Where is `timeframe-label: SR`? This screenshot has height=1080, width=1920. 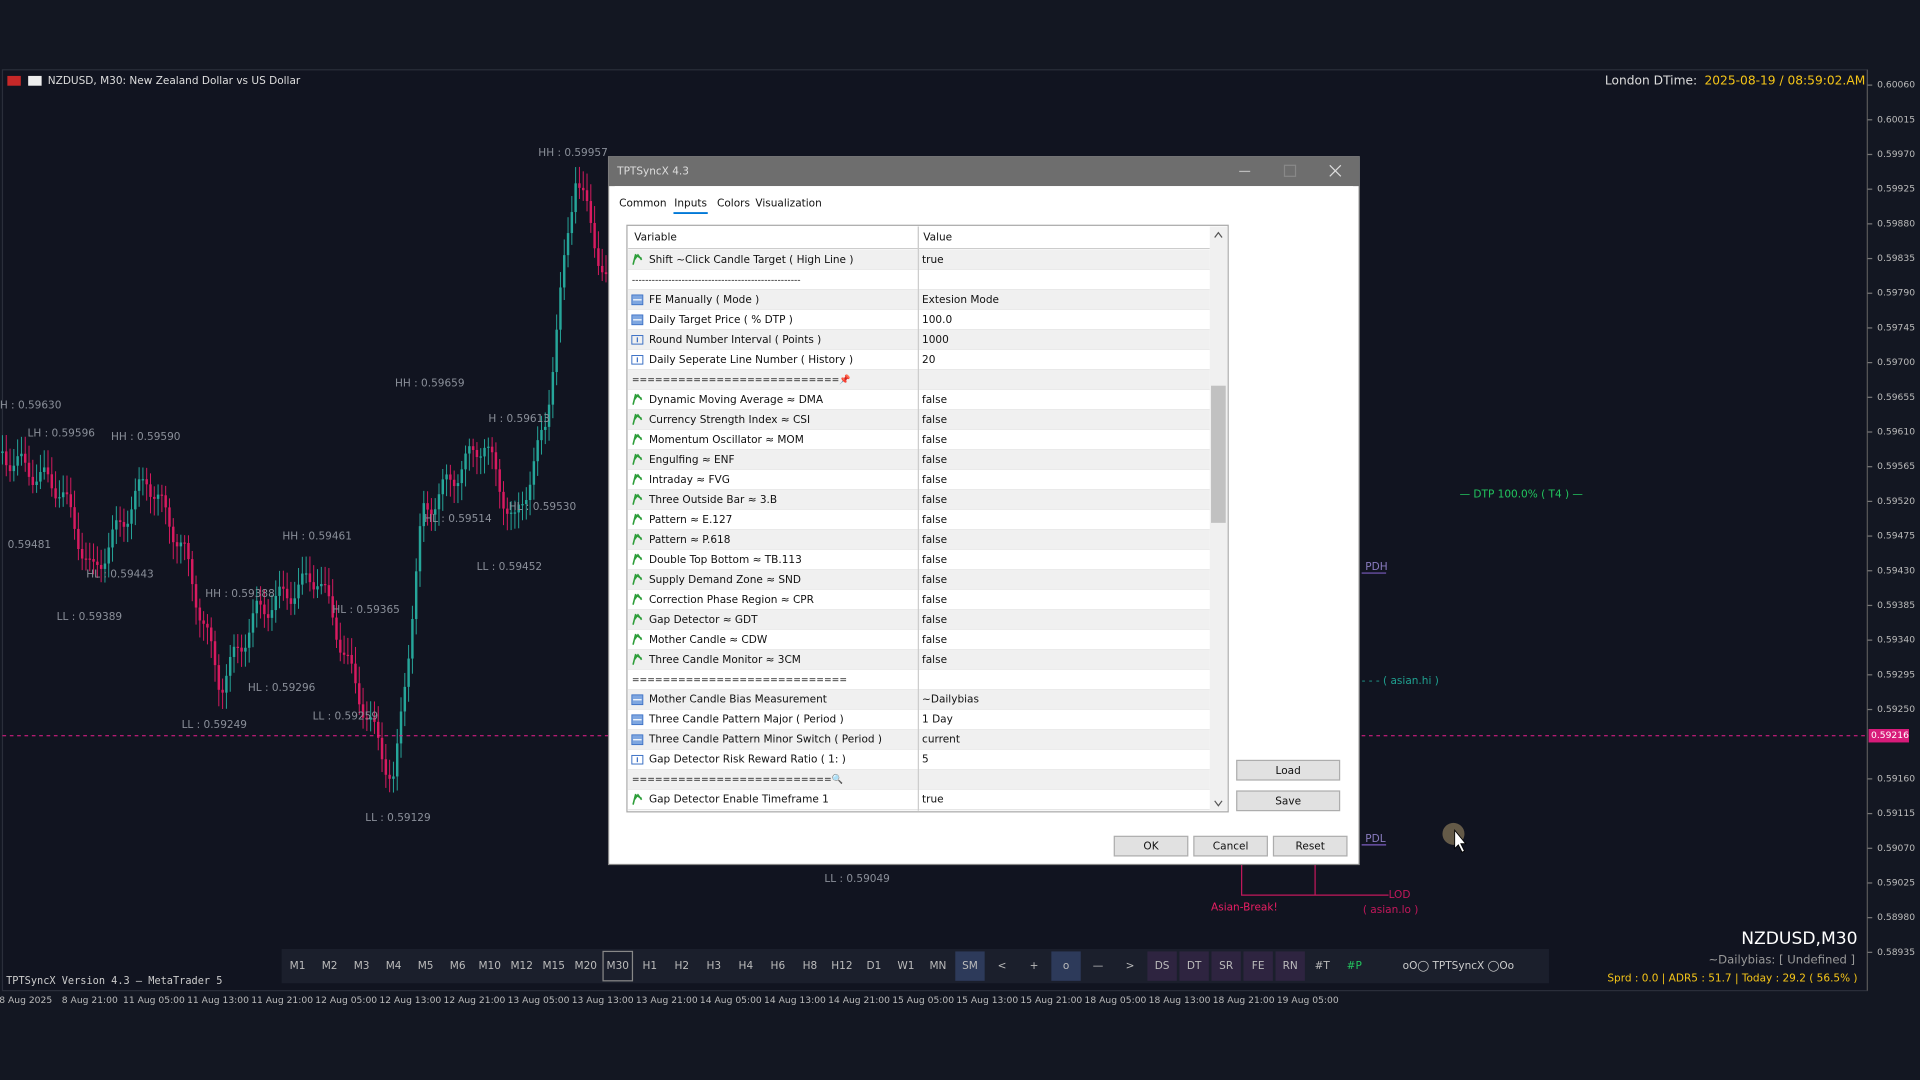
timeframe-label: SR is located at coordinates (1226, 966).